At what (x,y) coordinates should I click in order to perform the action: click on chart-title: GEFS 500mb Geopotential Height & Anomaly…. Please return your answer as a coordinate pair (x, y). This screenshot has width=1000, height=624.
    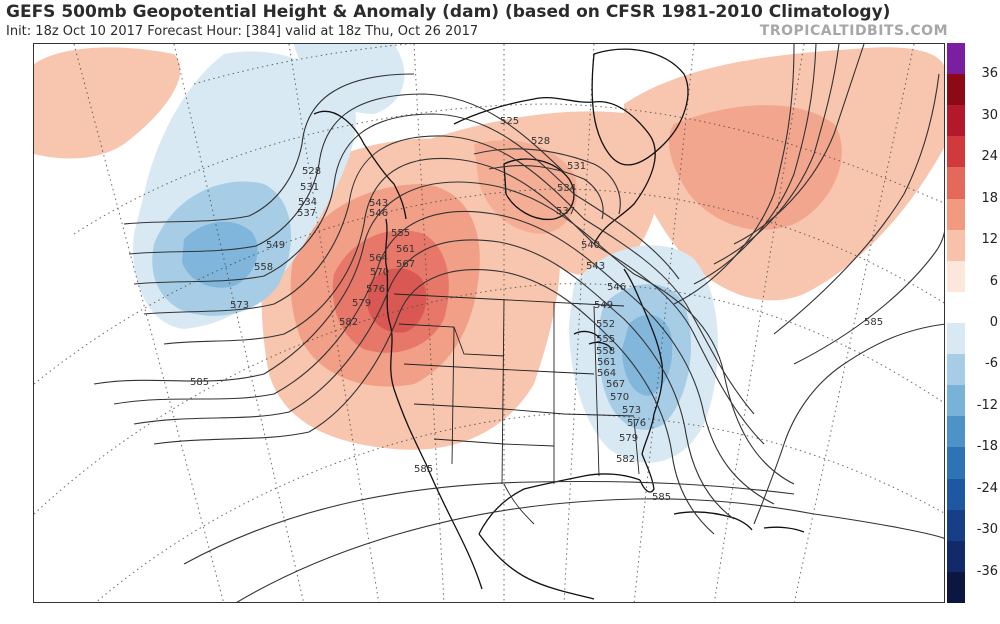
    Looking at the image, I should click on (448, 12).